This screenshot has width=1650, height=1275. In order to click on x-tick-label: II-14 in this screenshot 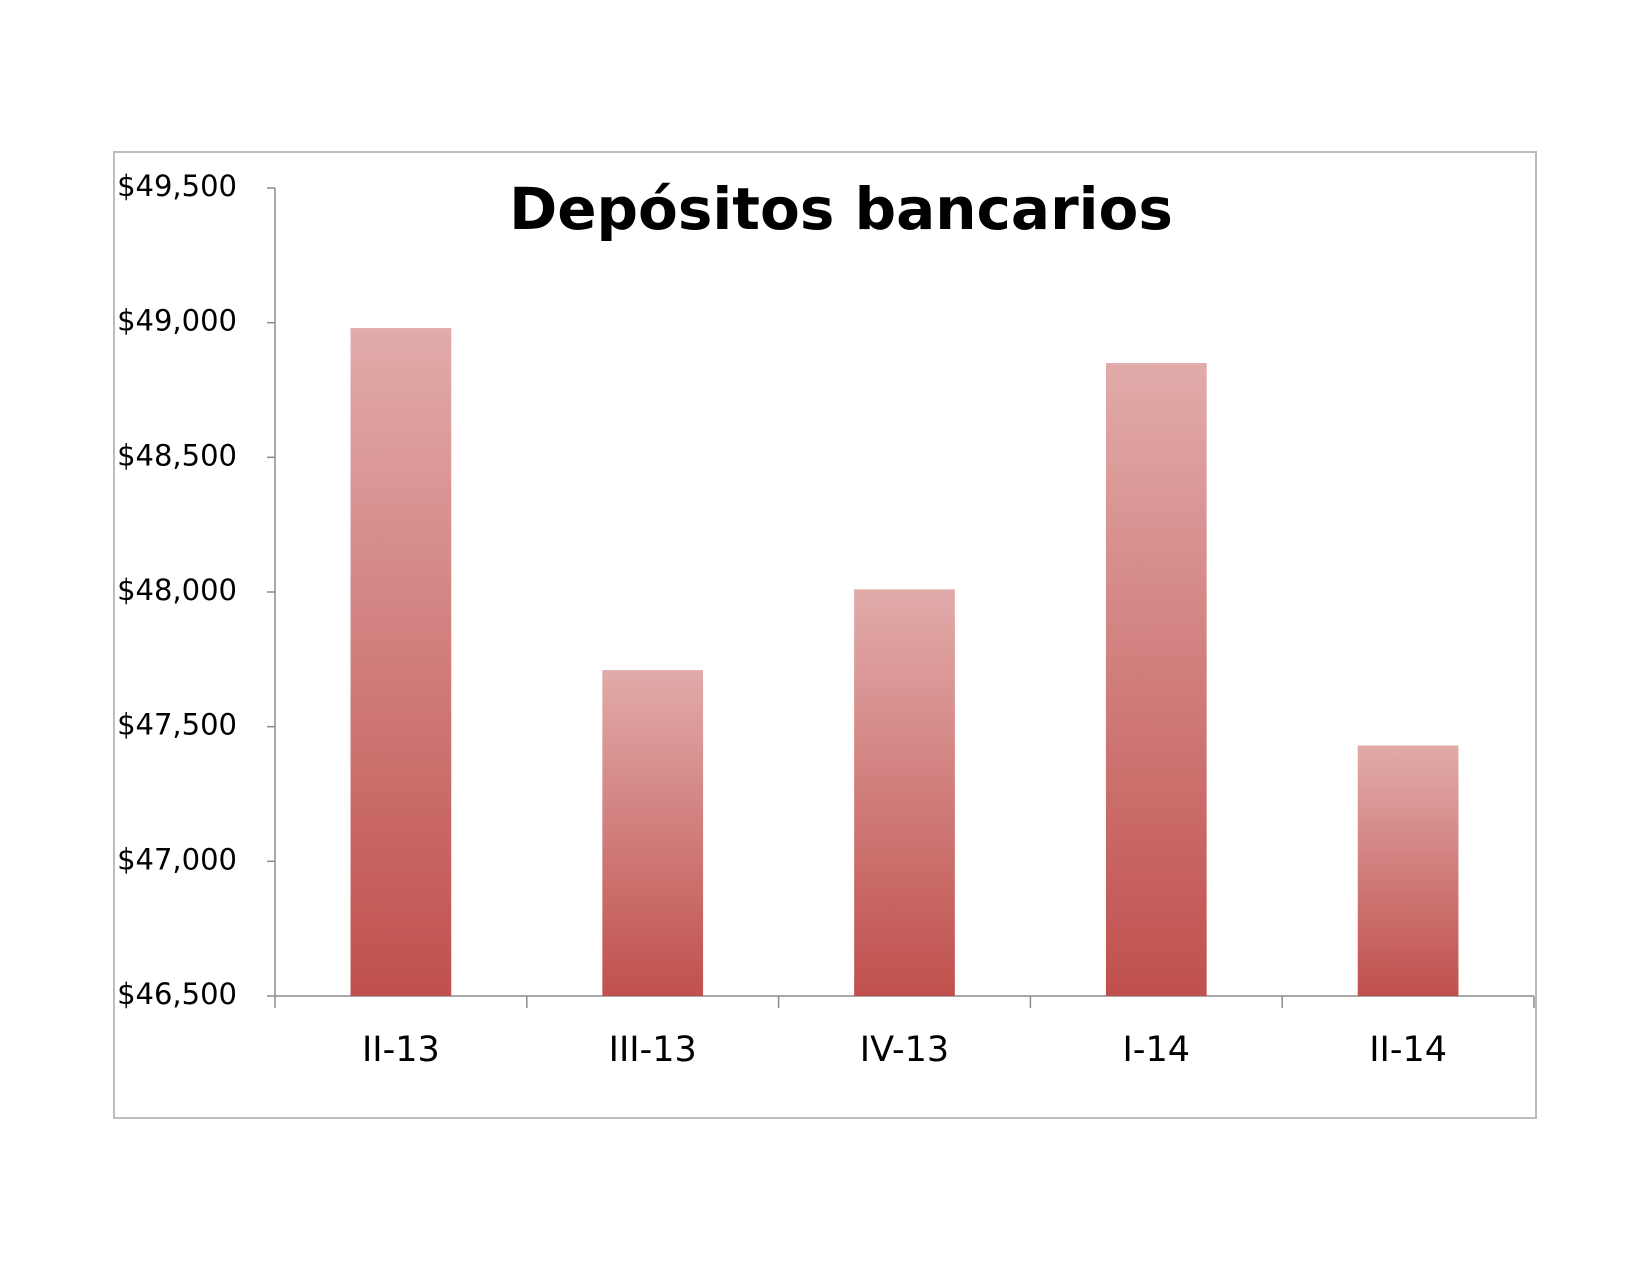, I will do `click(1408, 1050)`.